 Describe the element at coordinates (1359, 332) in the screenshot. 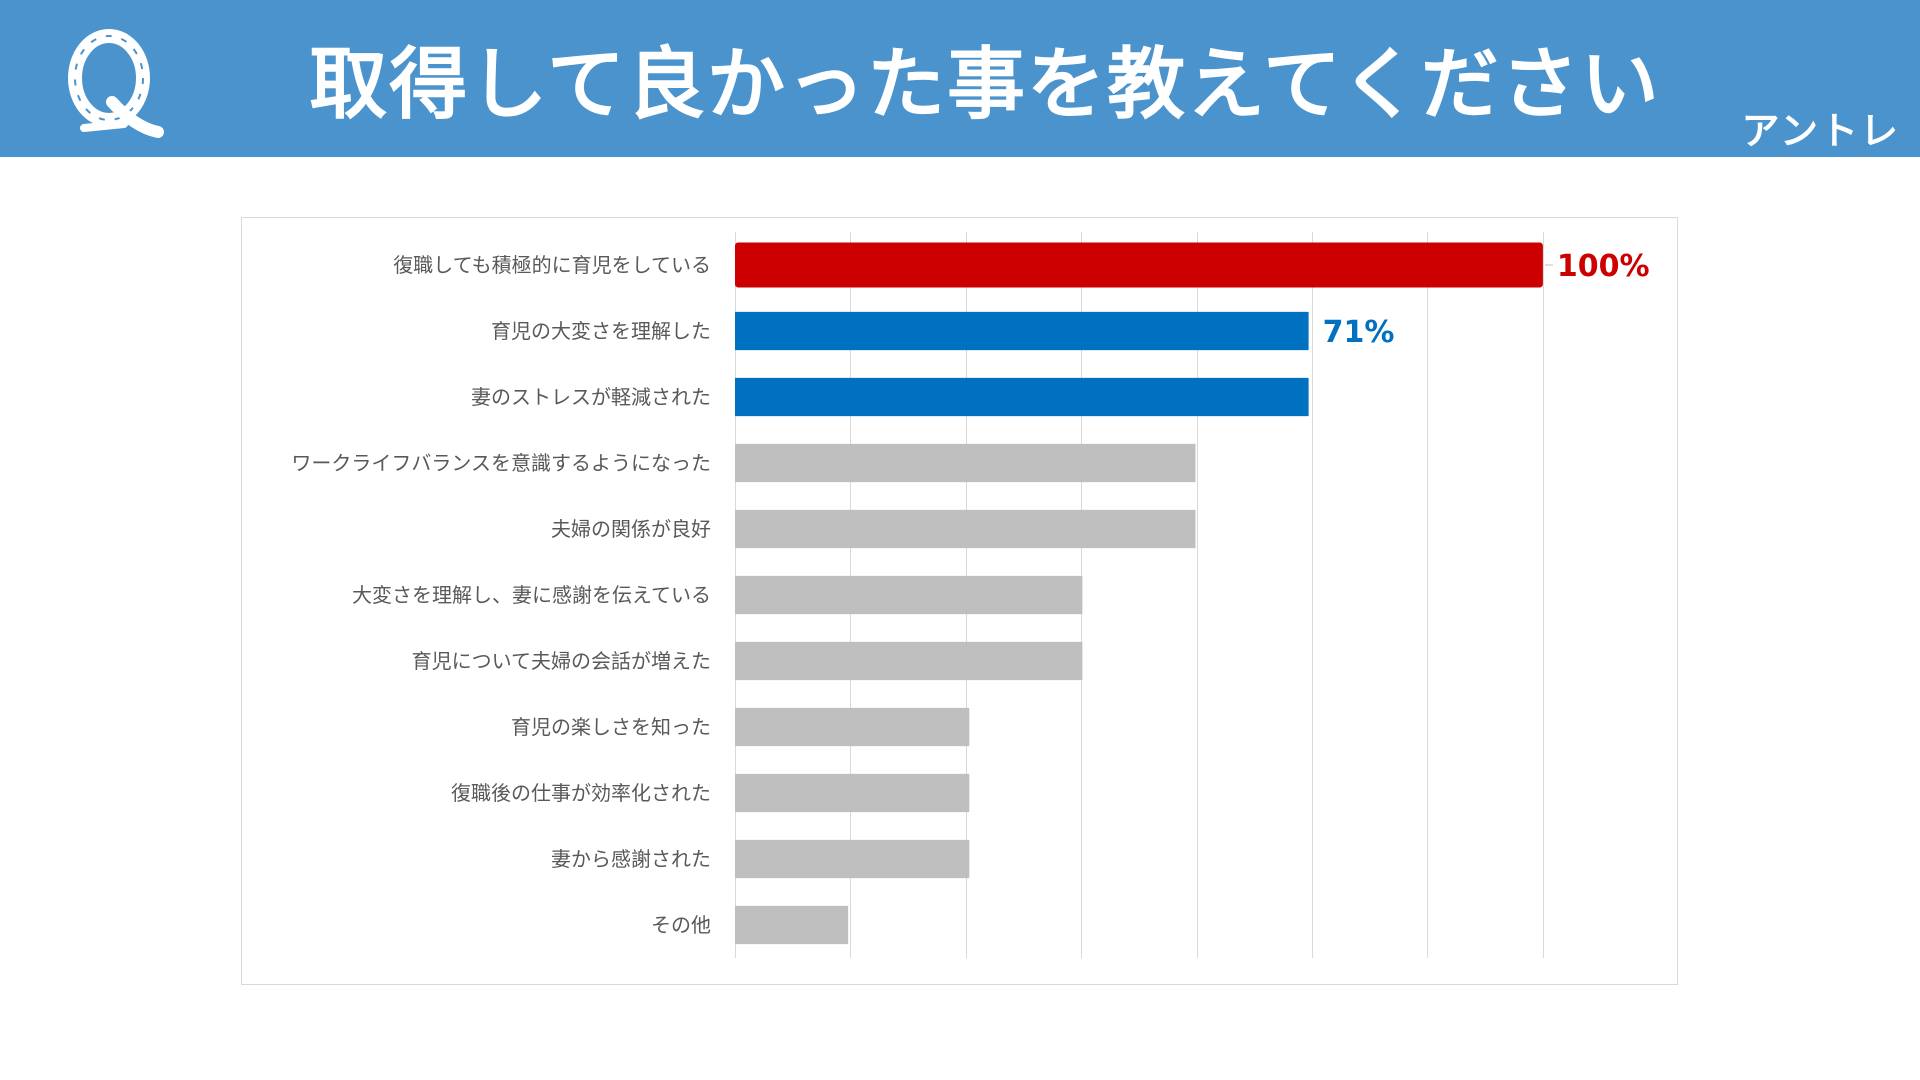

I see `data-label-1: 71%` at that location.